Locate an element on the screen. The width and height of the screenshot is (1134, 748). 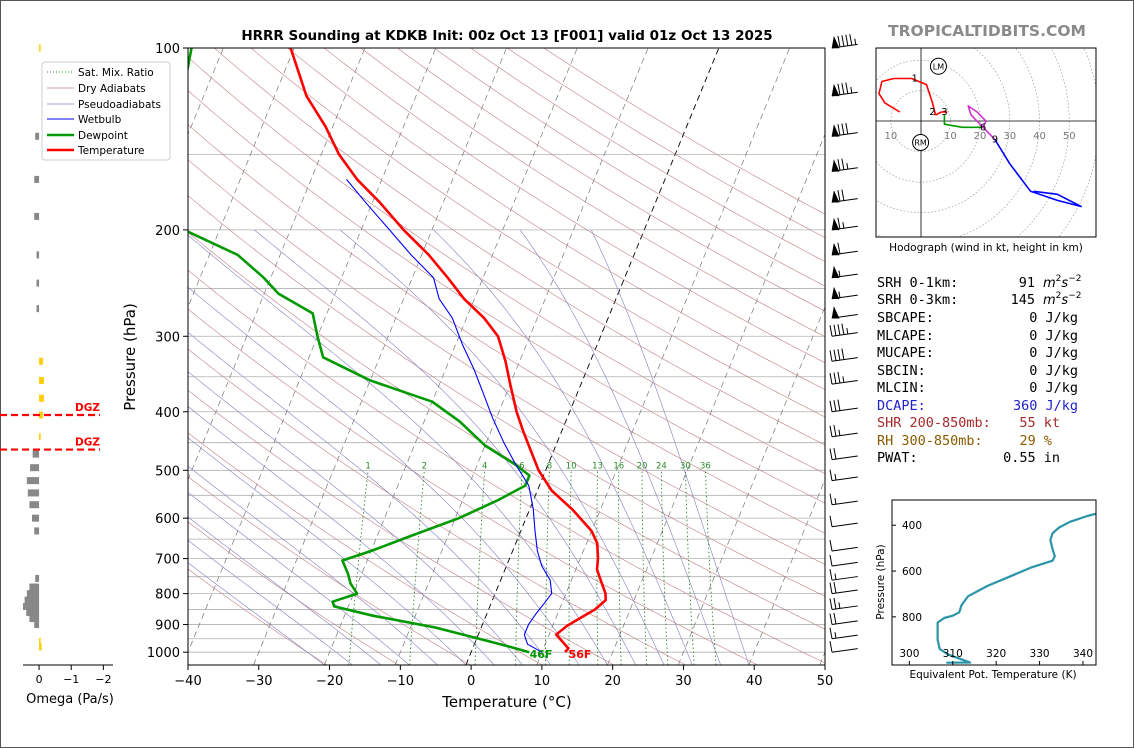
y-tick-label: 900 is located at coordinates (167, 626).